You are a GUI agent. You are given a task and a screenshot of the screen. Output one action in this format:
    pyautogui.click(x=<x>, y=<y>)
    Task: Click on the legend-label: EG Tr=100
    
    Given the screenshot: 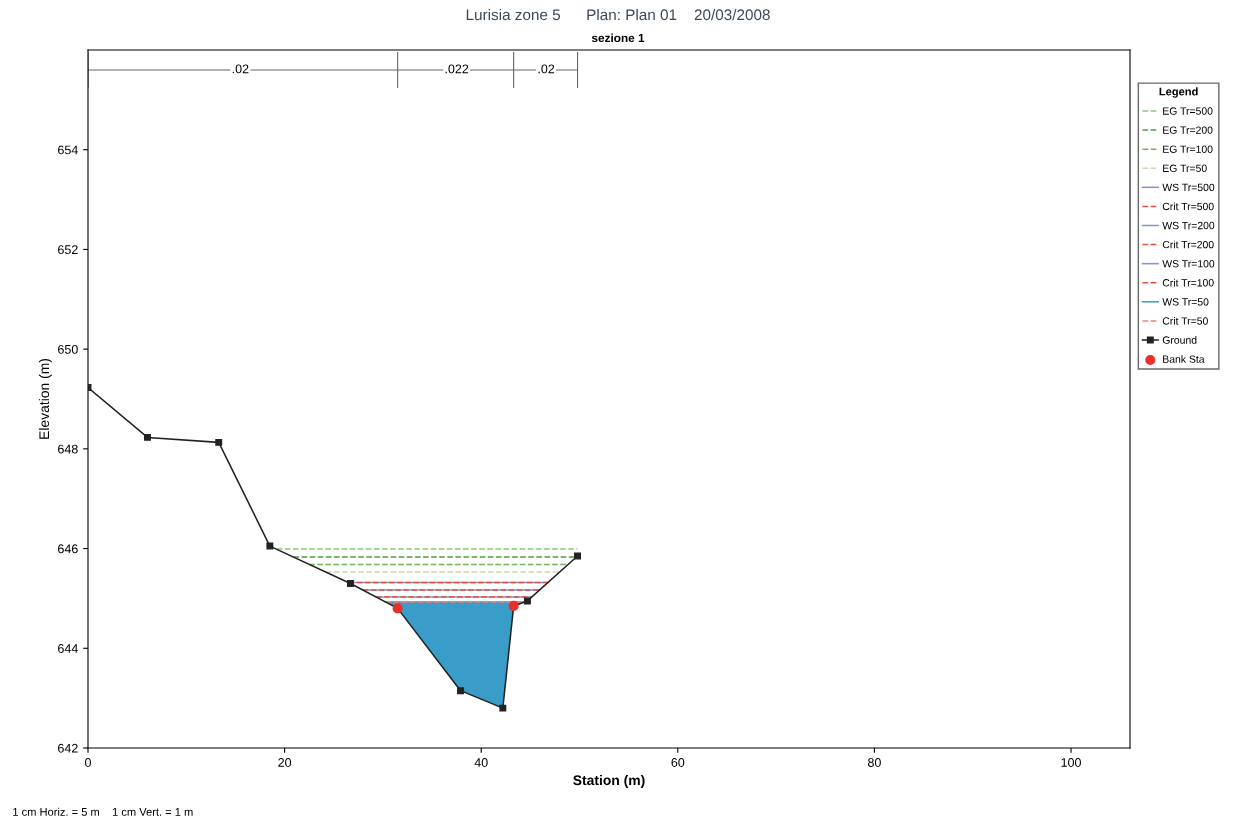 What is the action you would take?
    pyautogui.click(x=1188, y=149)
    